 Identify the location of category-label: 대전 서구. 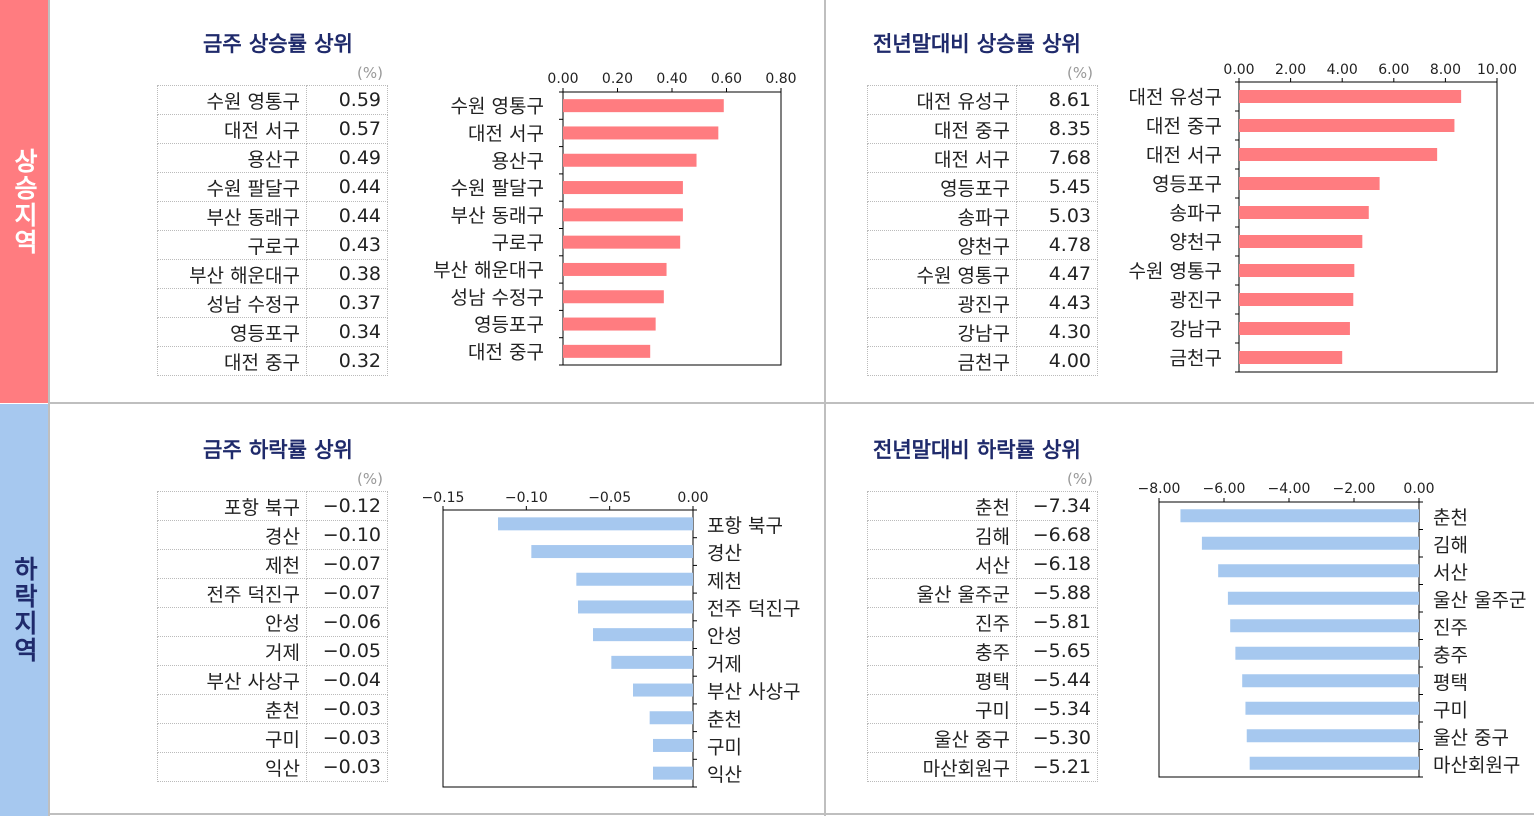
(506, 134).